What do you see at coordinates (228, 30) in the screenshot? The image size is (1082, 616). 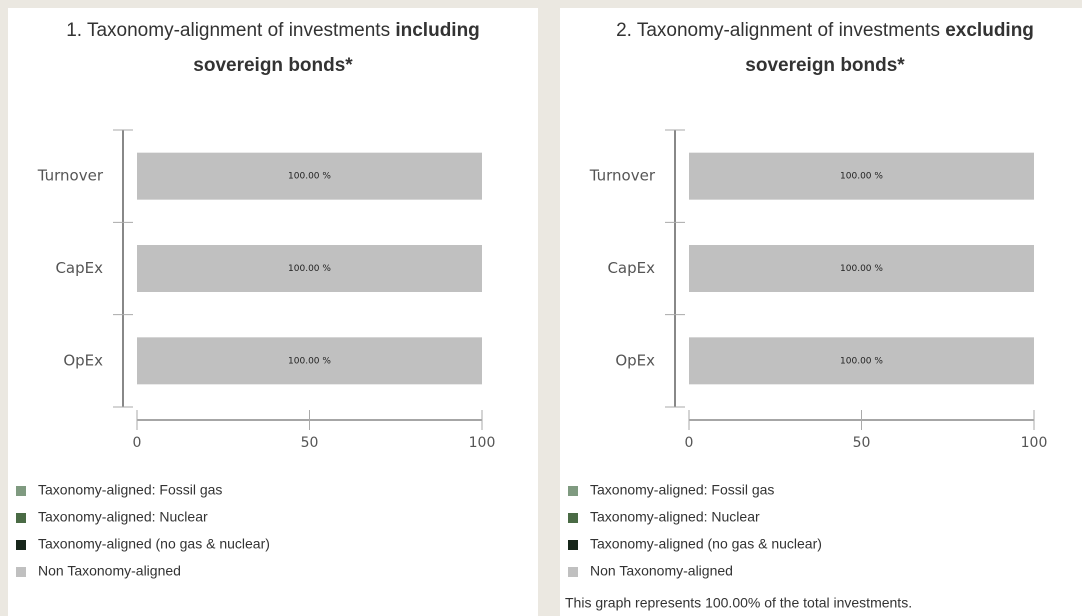 I see `chart-title: 1. Taxonomy-alignment of investments` at bounding box center [228, 30].